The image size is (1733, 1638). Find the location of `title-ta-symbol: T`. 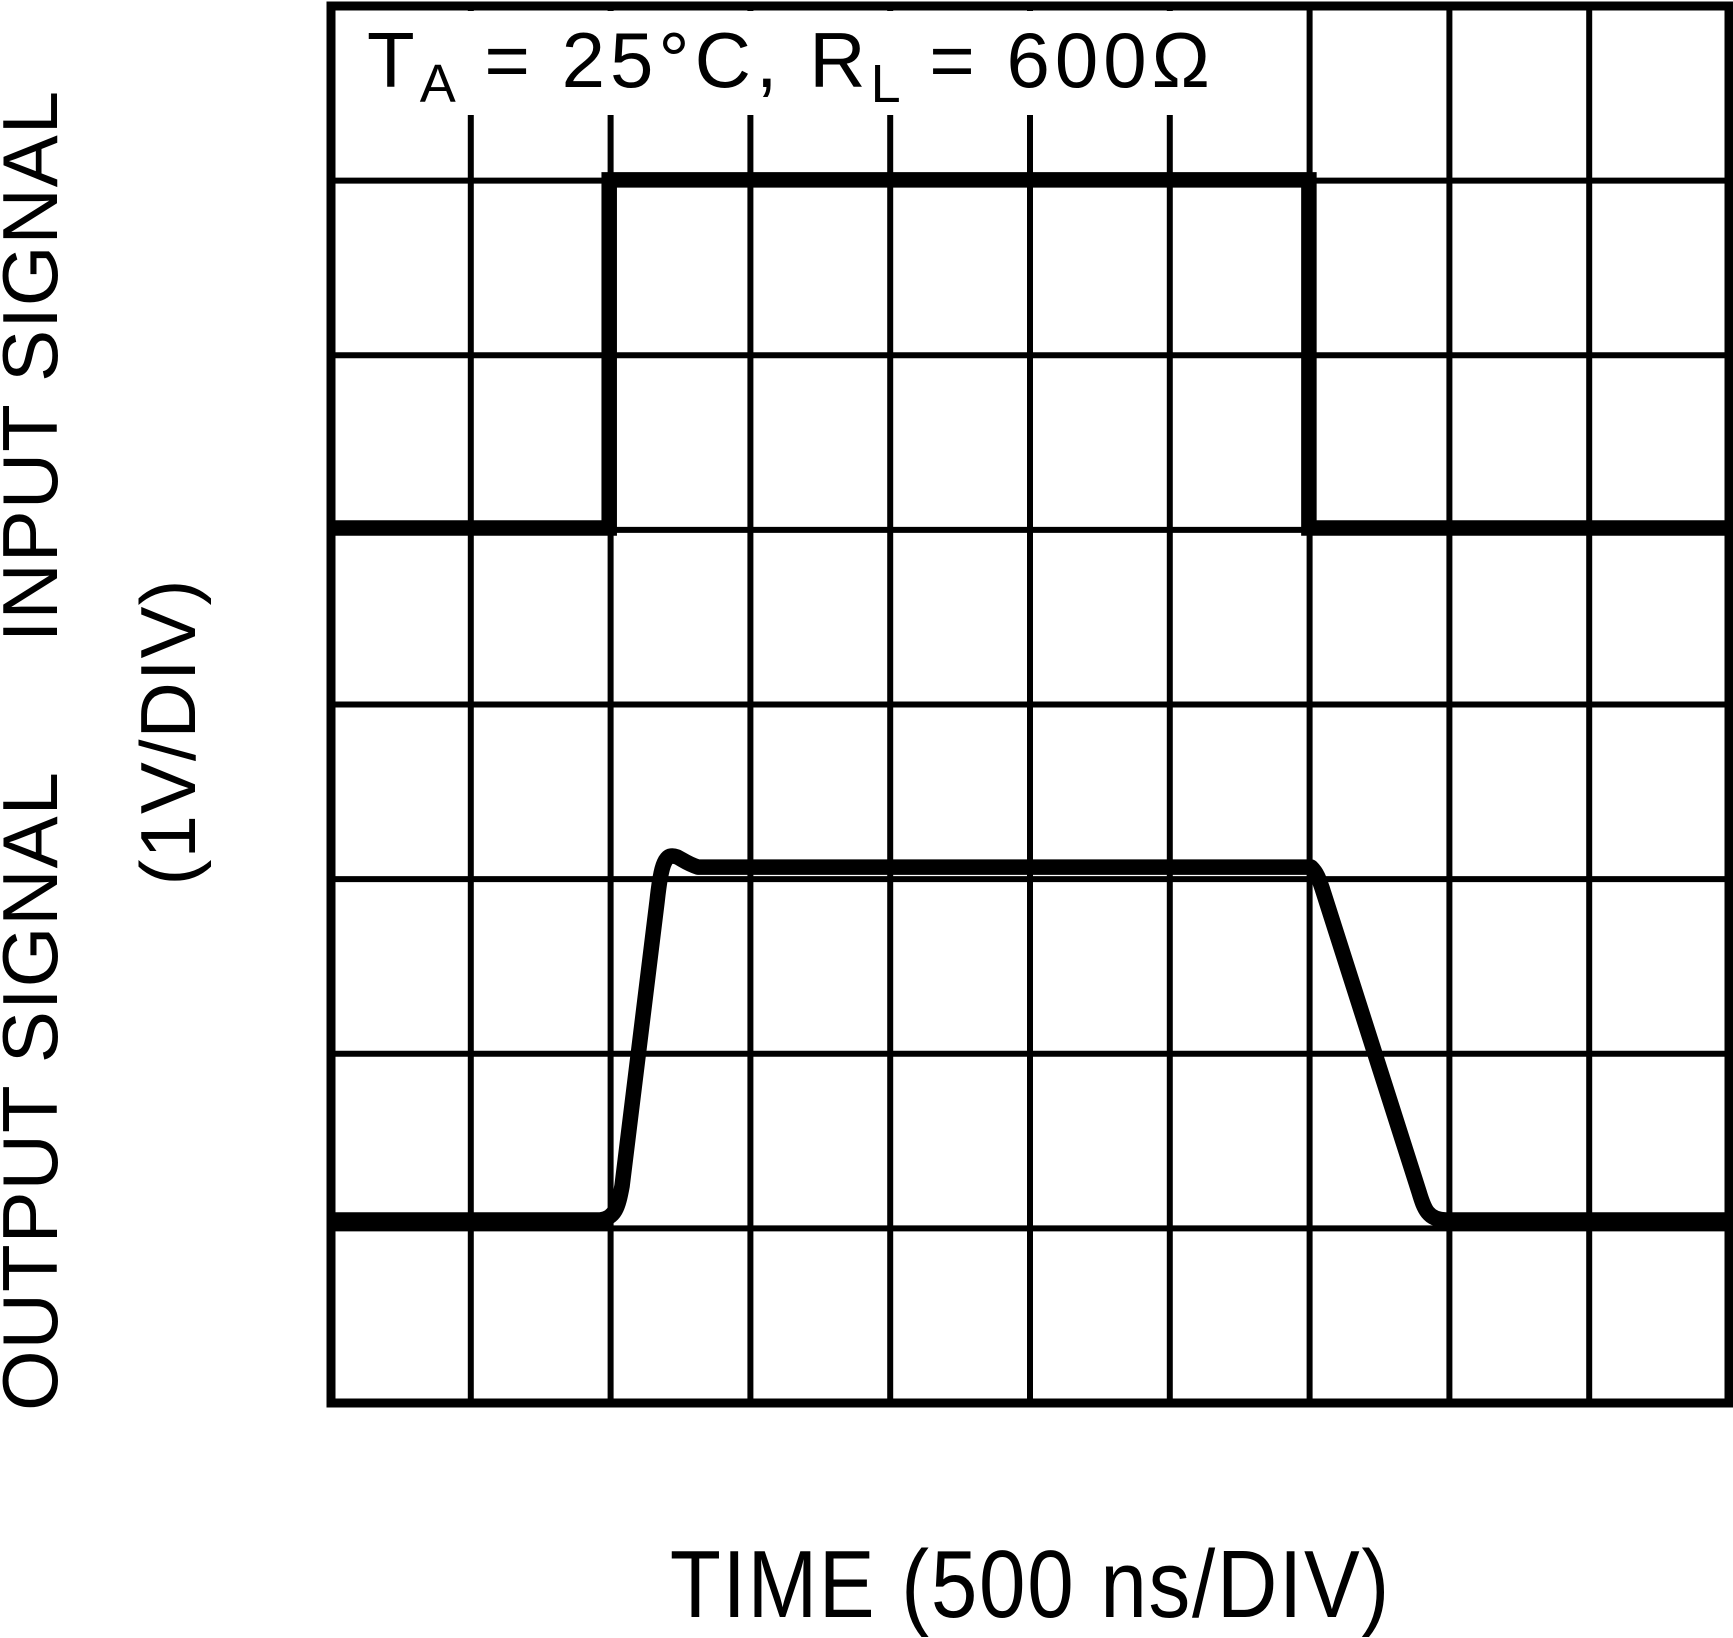

title-ta-symbol: T is located at coordinates (393, 60).